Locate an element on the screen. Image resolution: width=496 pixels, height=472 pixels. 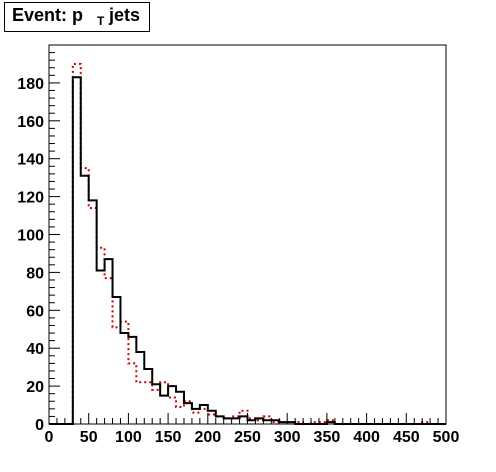
x-tick-label: 350 is located at coordinates (327, 437).